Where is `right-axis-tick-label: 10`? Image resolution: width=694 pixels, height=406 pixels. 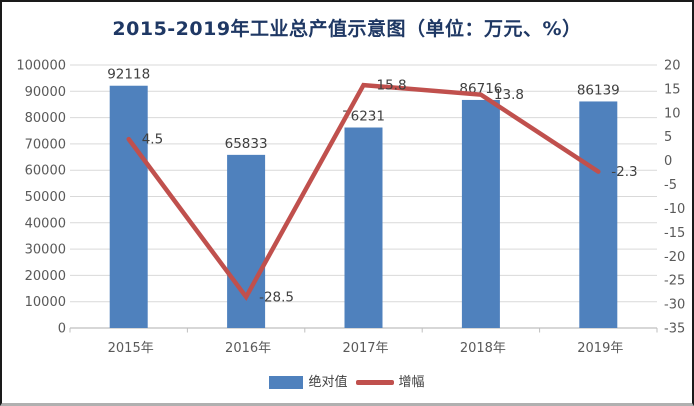 right-axis-tick-label: 10 is located at coordinates (672, 113).